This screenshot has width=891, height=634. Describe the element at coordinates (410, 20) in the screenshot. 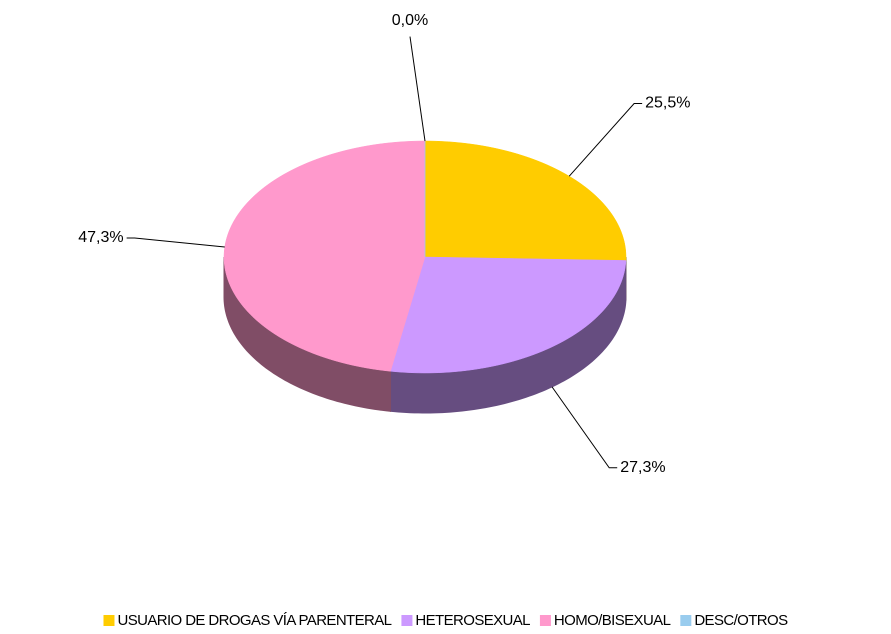

I see `data-label: 0,0%` at that location.